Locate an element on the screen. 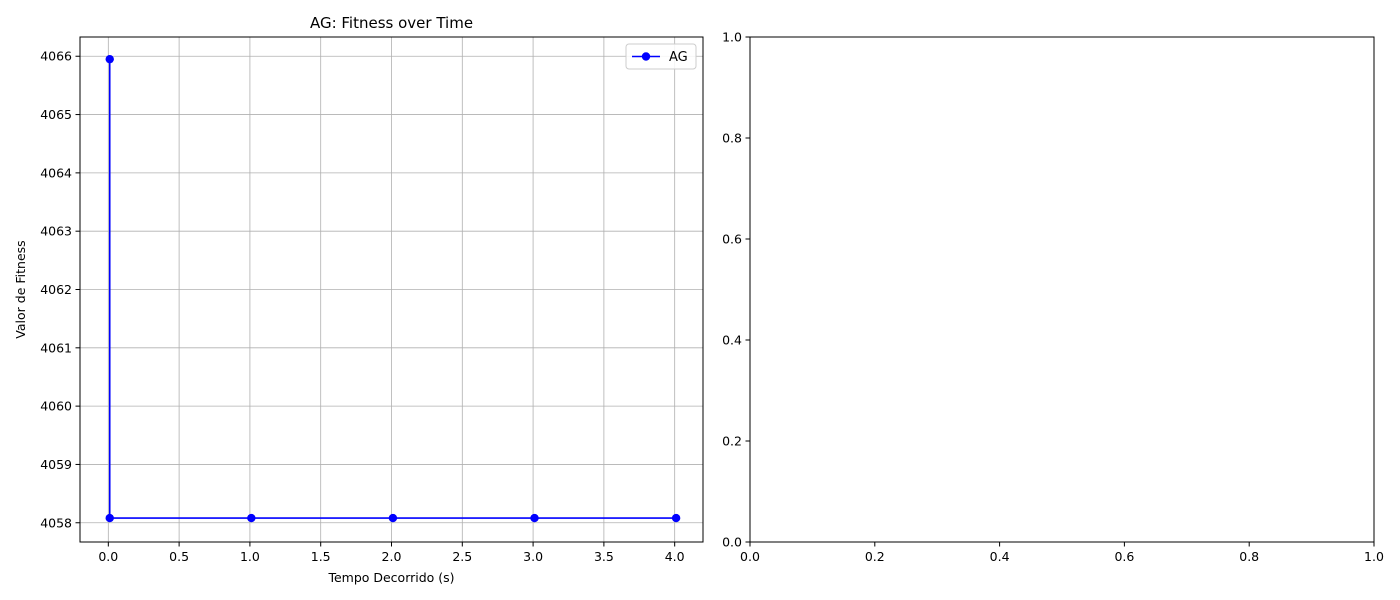  x-tick-label: 0.8 is located at coordinates (1249, 556).